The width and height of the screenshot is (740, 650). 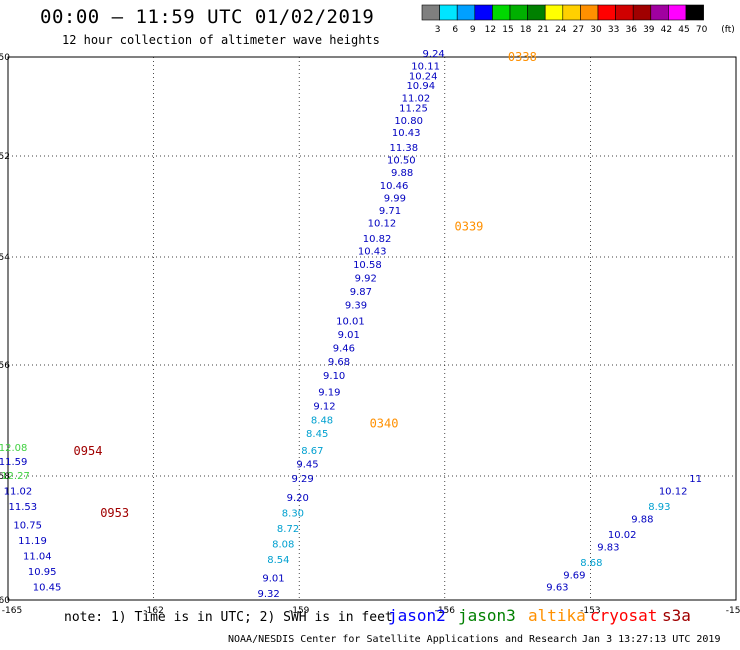 What do you see at coordinates (434, 54) in the screenshot?
I see `swh-value: 9.24` at bounding box center [434, 54].